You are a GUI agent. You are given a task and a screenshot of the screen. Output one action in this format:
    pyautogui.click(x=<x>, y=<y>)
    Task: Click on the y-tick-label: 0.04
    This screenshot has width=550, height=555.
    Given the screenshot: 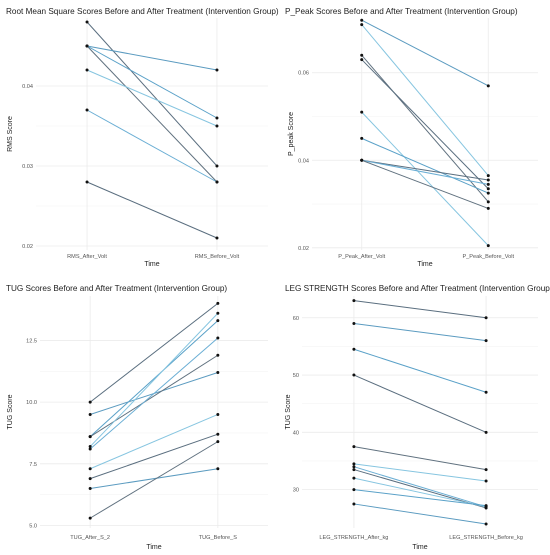 What is the action you would take?
    pyautogui.click(x=303, y=161)
    